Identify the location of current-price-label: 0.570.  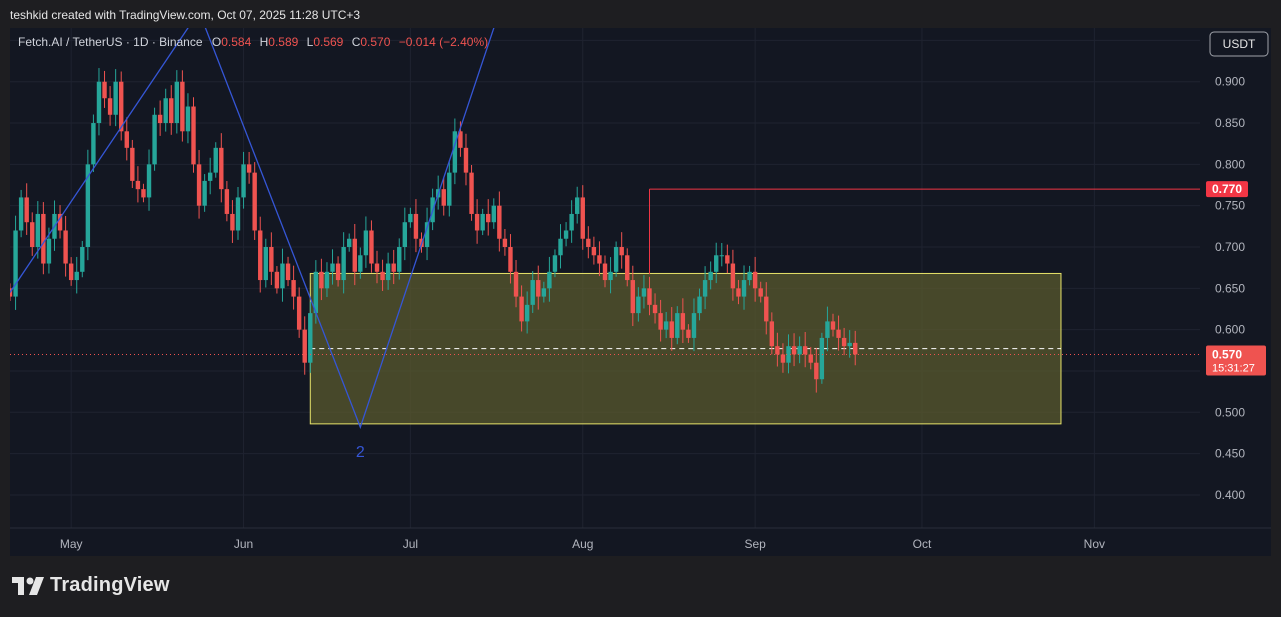
(1227, 354).